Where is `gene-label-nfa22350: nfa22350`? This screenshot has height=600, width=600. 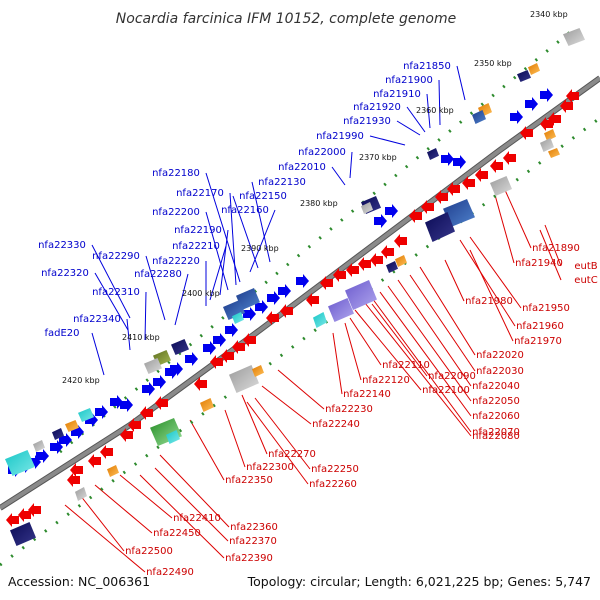 gene-label-nfa22350: nfa22350 is located at coordinates (249, 480).